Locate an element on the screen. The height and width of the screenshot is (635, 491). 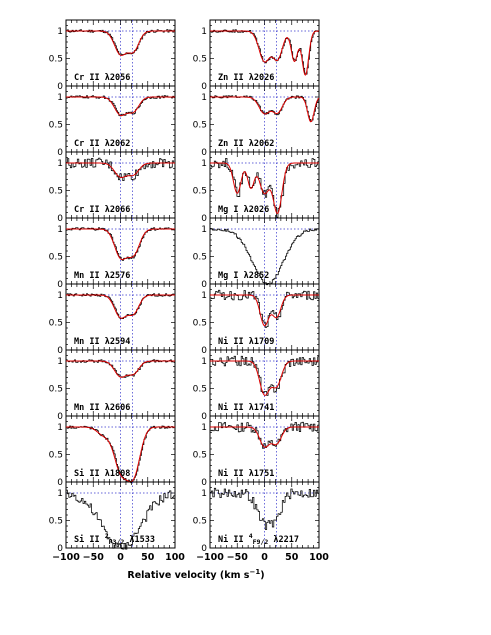
transition-label: Mn II λ2606 is located at coordinates (102, 408).